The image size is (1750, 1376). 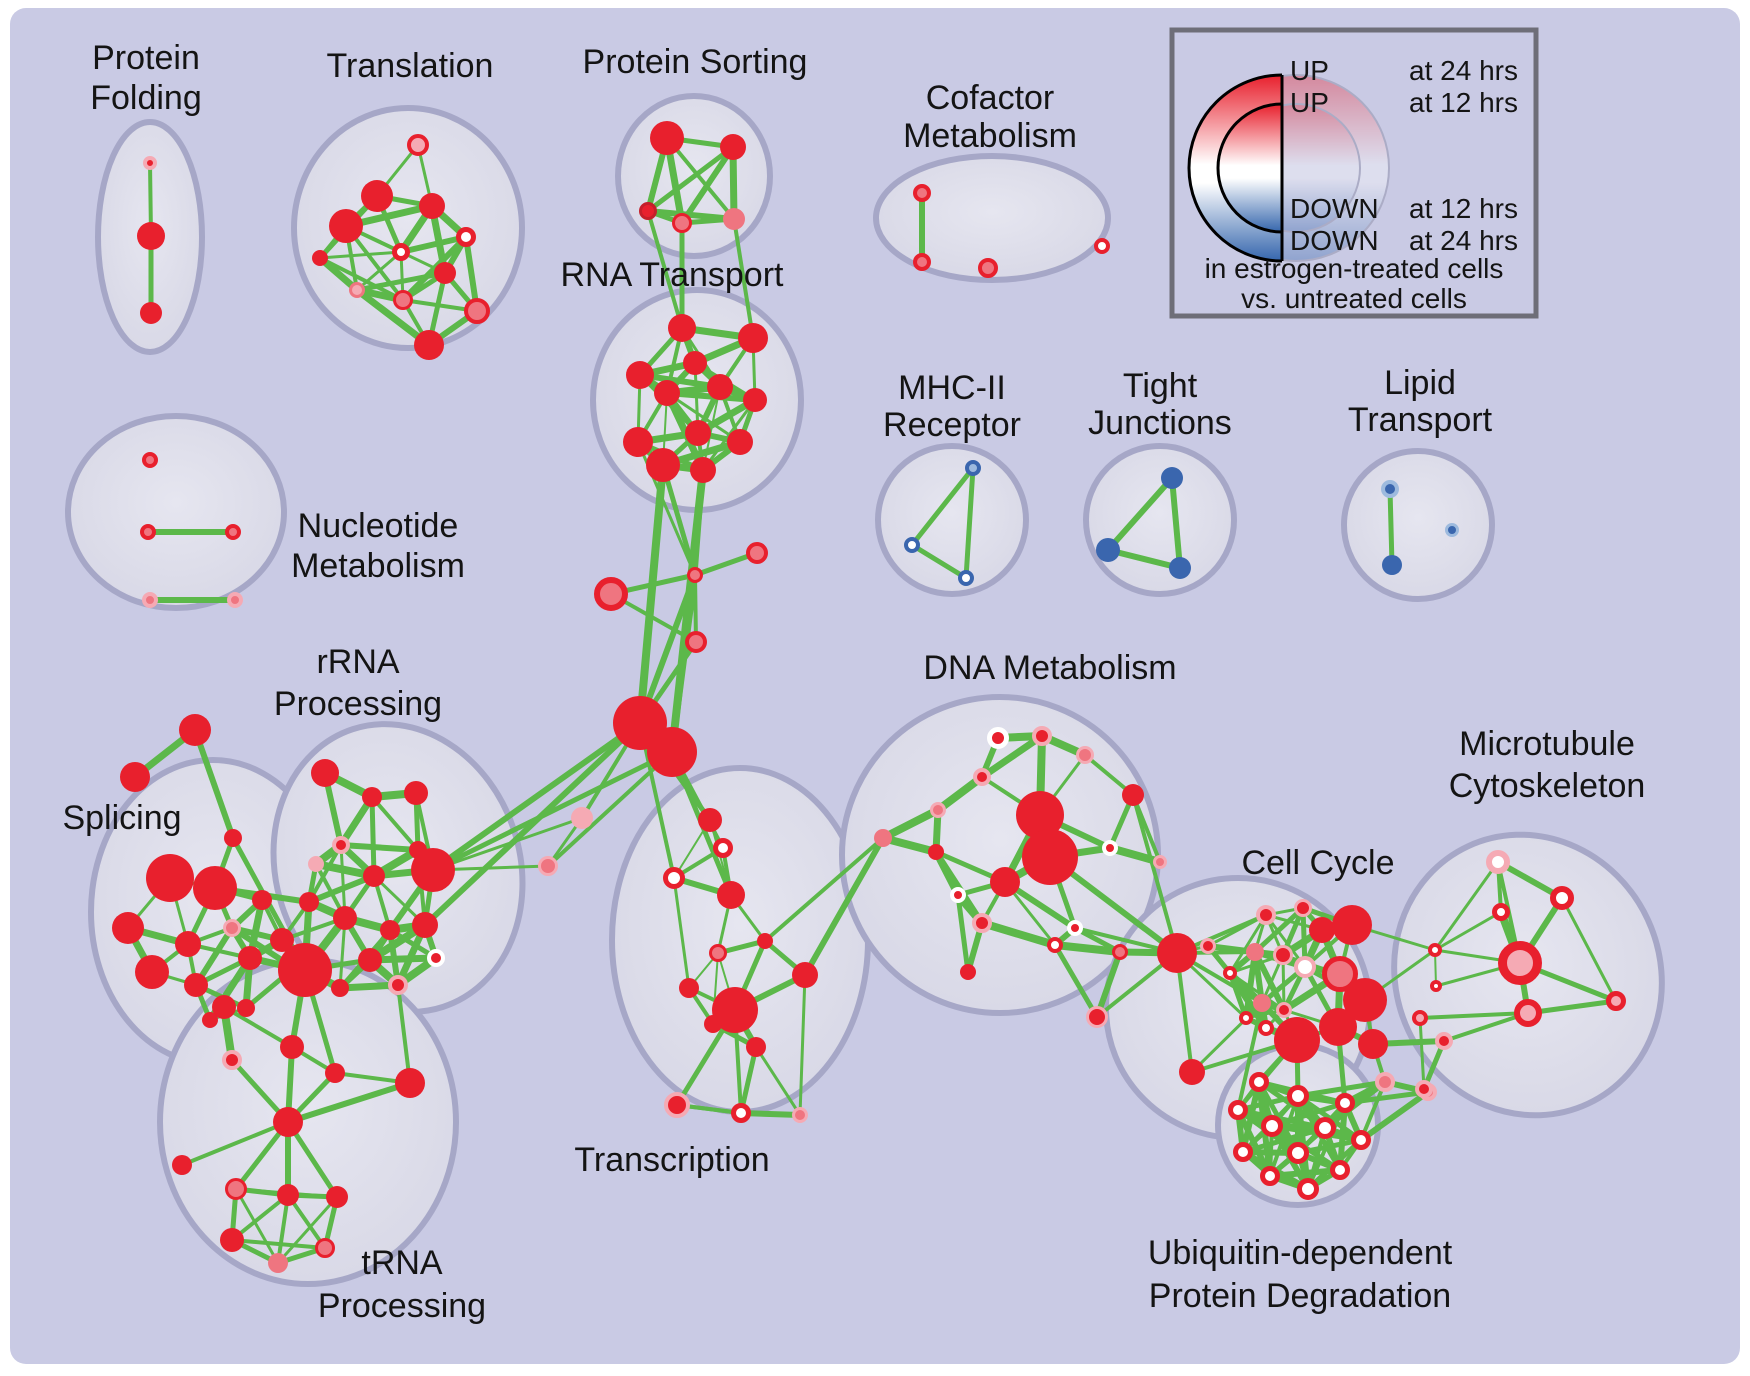 I want to click on cluster-nodes-free-triangle, so click(x=181, y=780).